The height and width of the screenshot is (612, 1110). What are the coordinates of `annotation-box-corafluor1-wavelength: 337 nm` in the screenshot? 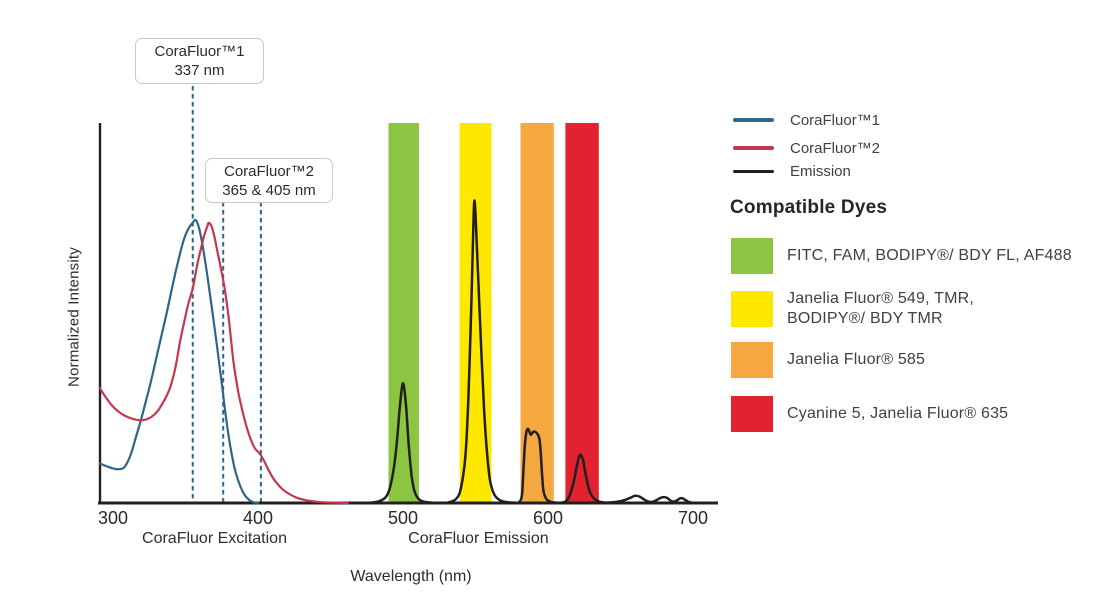 It's located at (199, 70).